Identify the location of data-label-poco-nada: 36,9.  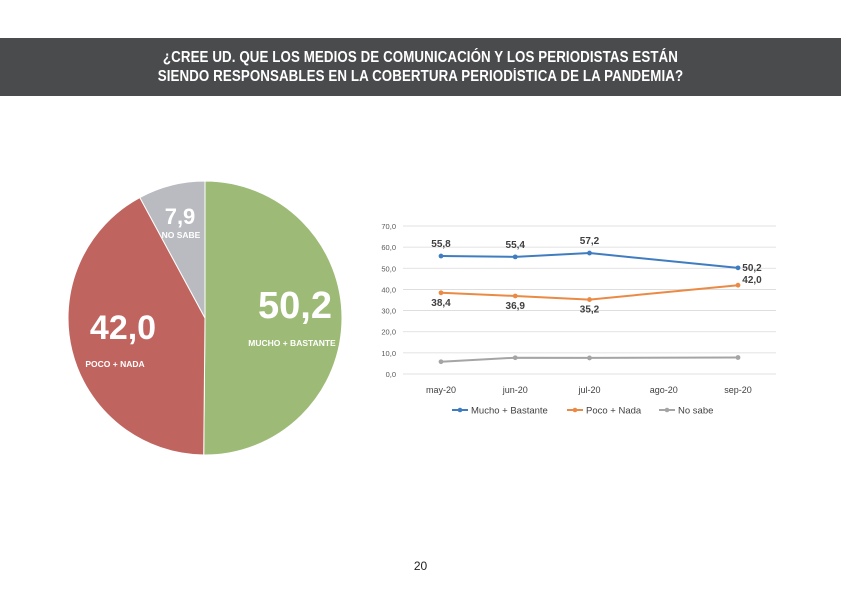
(516, 306).